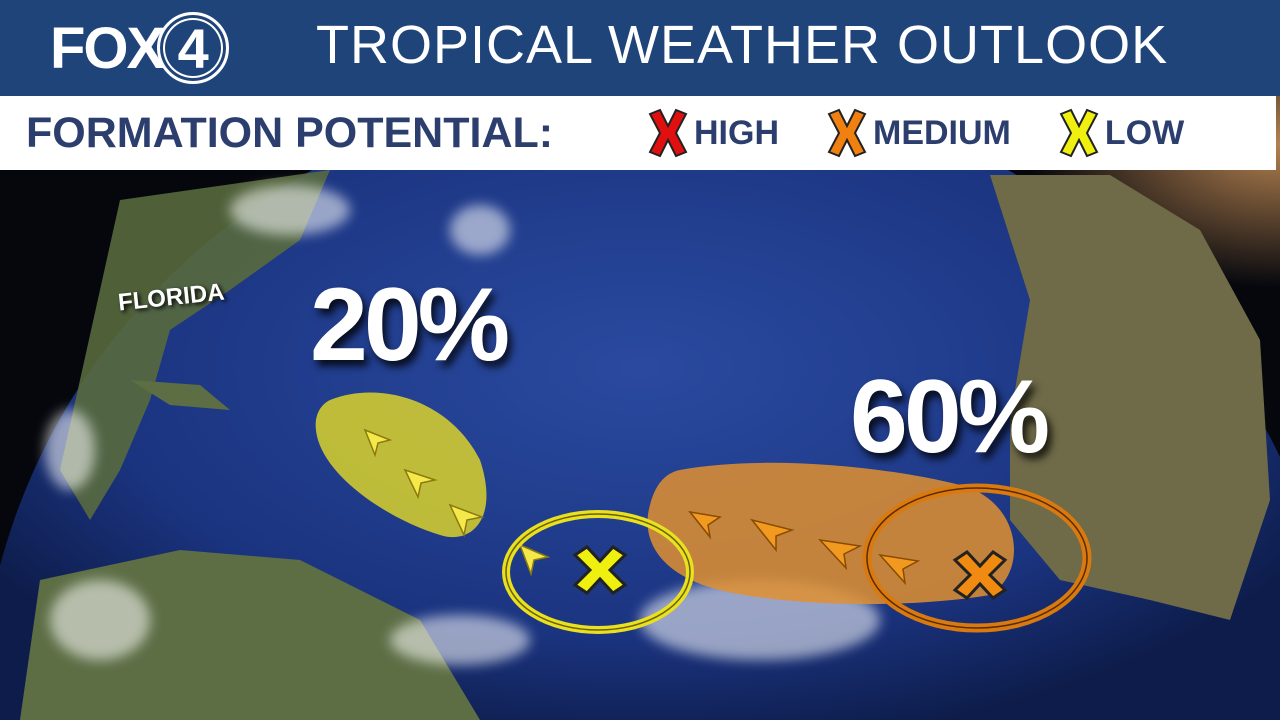 This screenshot has height=720, width=1280. Describe the element at coordinates (107, 48) in the screenshot. I see `logo-text: FOX` at that location.